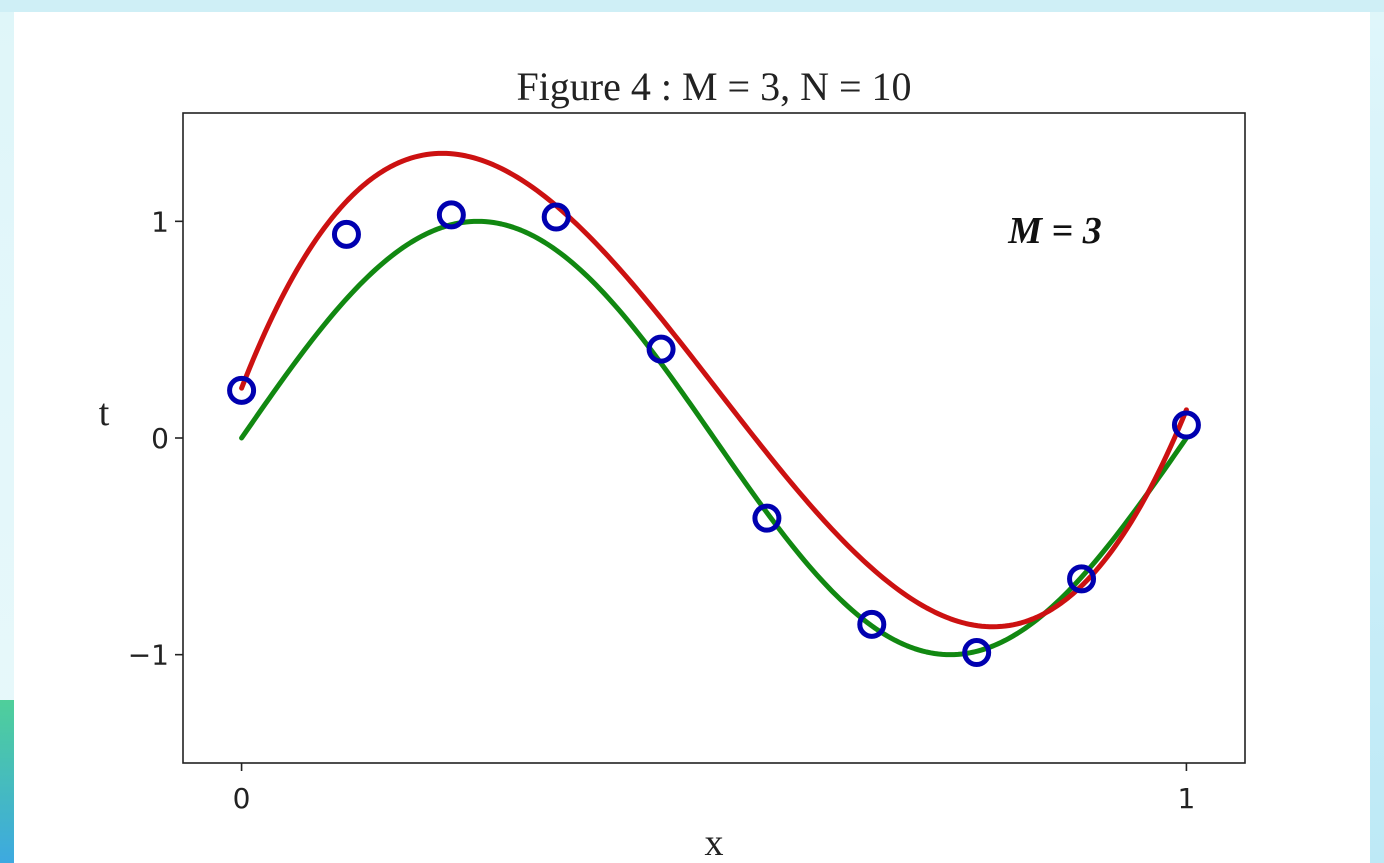  Describe the element at coordinates (1377, 441) in the screenshot. I see `background-accent-right` at that location.